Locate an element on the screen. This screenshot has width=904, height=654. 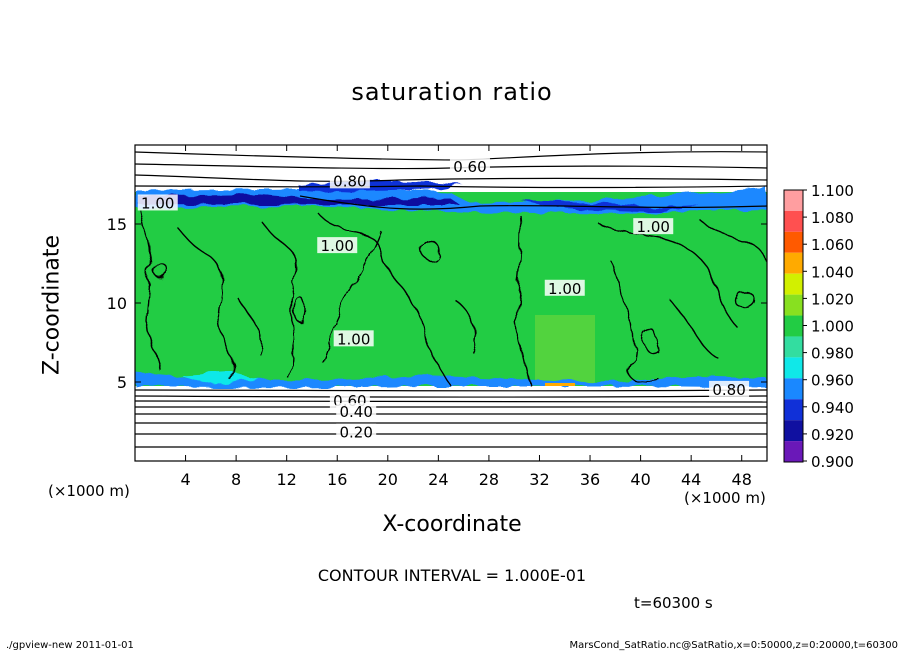
x-tick-label: 4 is located at coordinates (185, 479).